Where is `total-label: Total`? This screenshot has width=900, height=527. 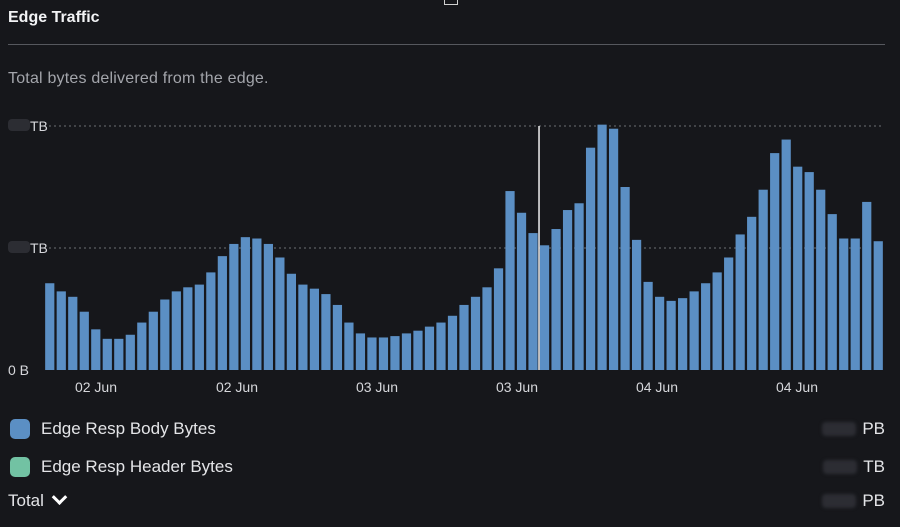 total-label: Total is located at coordinates (26, 500).